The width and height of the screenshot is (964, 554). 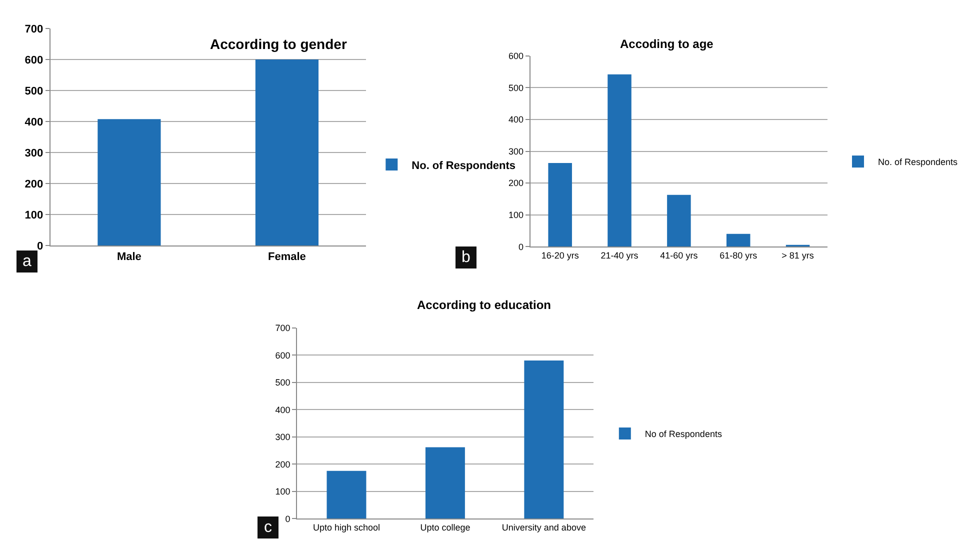 I want to click on x-tick-label: Upto high school, so click(x=346, y=527).